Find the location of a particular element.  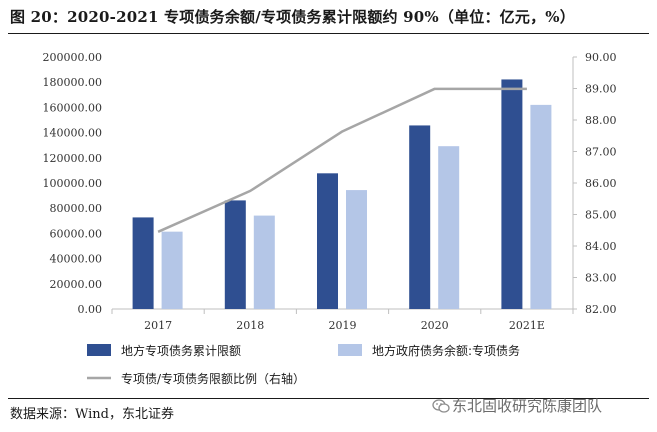

x-tick-label: 2020 is located at coordinates (435, 325).